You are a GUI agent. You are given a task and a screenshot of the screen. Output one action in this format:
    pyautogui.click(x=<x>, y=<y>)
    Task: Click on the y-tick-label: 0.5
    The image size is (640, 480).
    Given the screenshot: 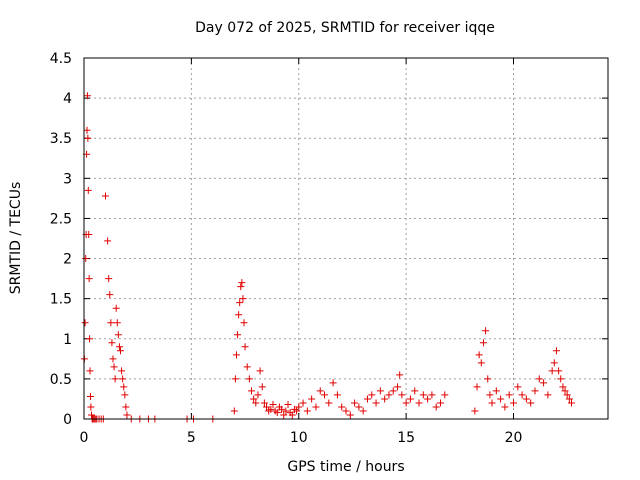 What is the action you would take?
    pyautogui.click(x=61, y=380)
    